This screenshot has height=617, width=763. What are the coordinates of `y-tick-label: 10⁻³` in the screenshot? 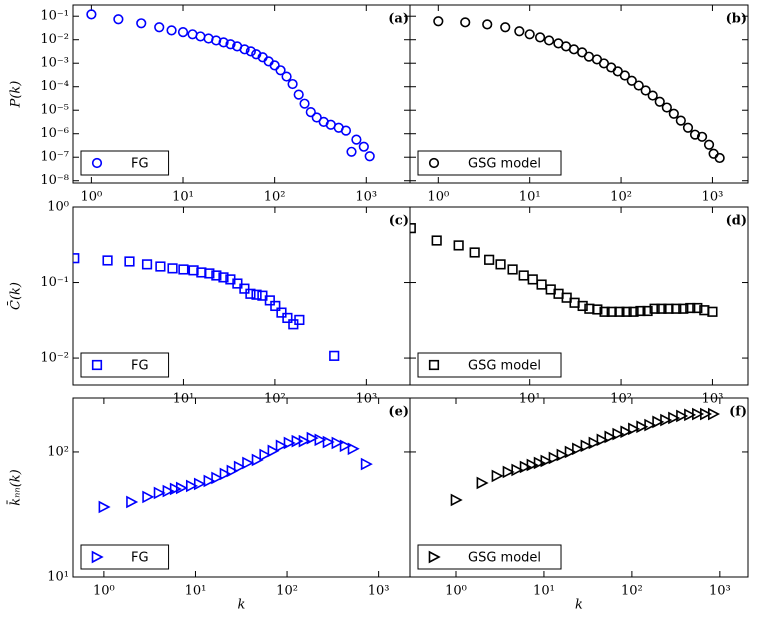 It's located at (54, 63).